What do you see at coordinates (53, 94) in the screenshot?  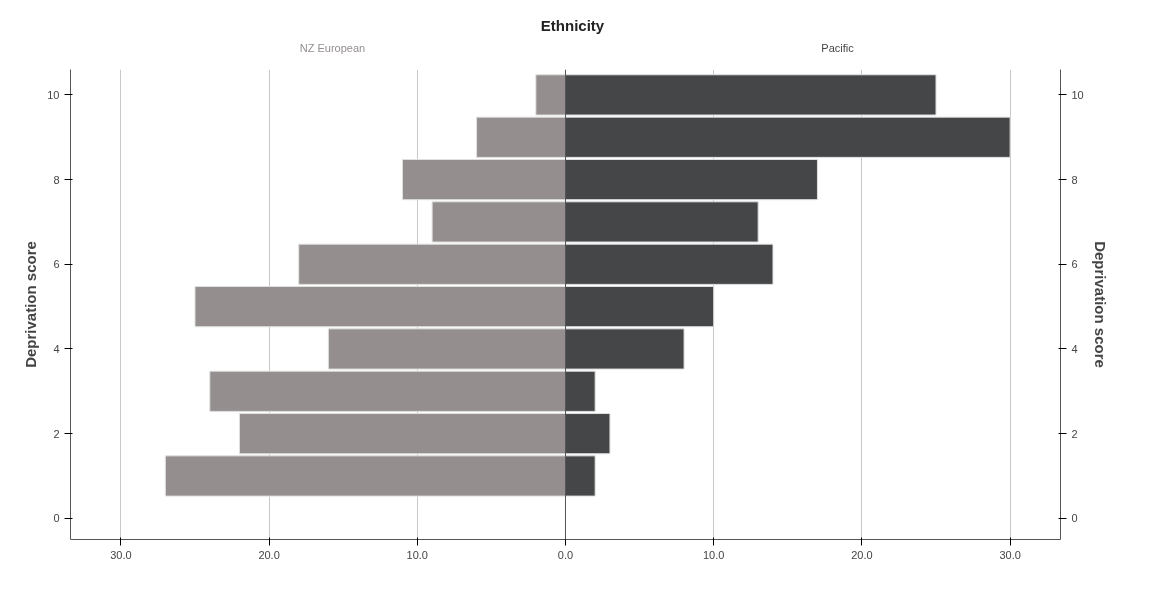 I see `y-tick-label: 10` at bounding box center [53, 94].